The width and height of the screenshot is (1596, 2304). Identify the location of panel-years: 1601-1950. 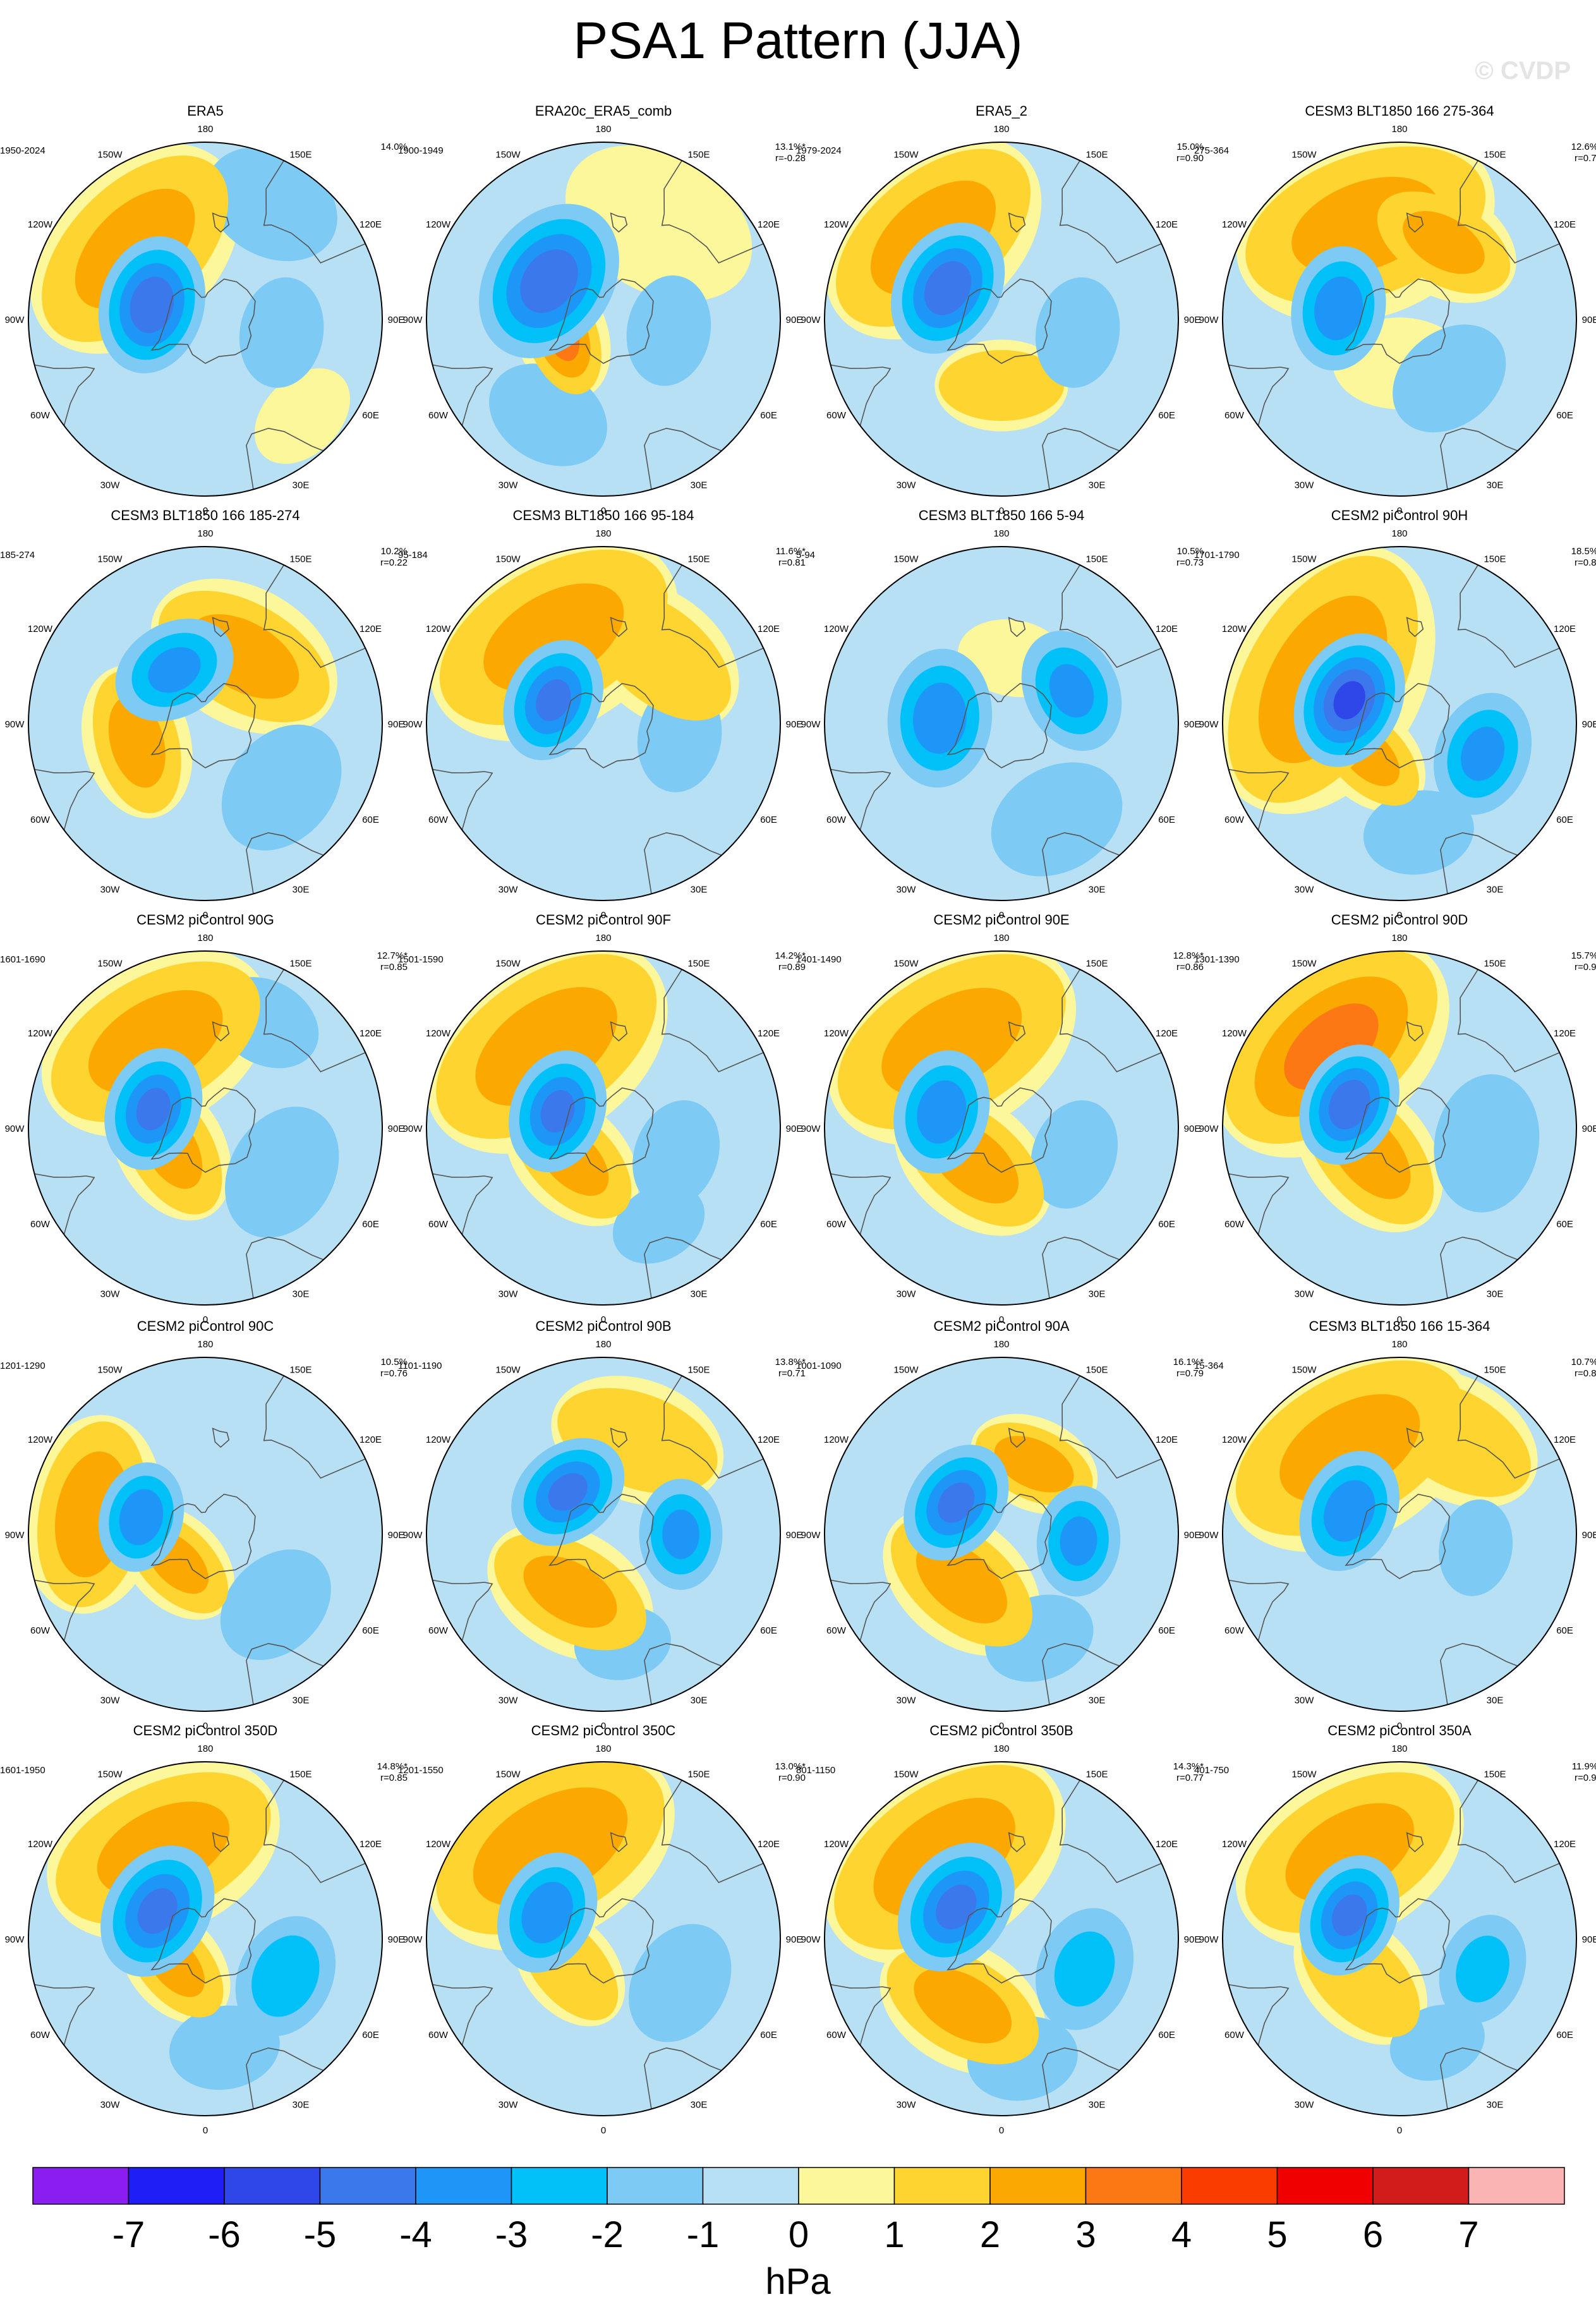
(22, 1770).